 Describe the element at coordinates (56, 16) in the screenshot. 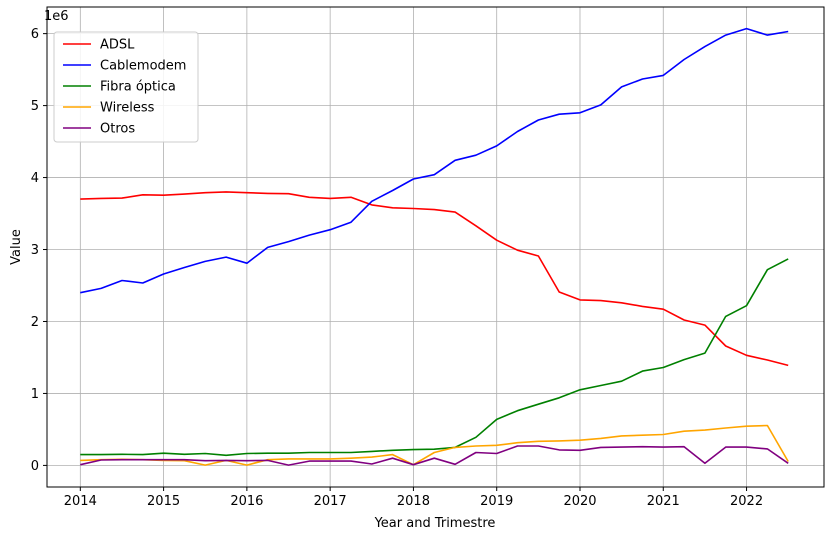

I see `y-offset-label: 1e6` at that location.